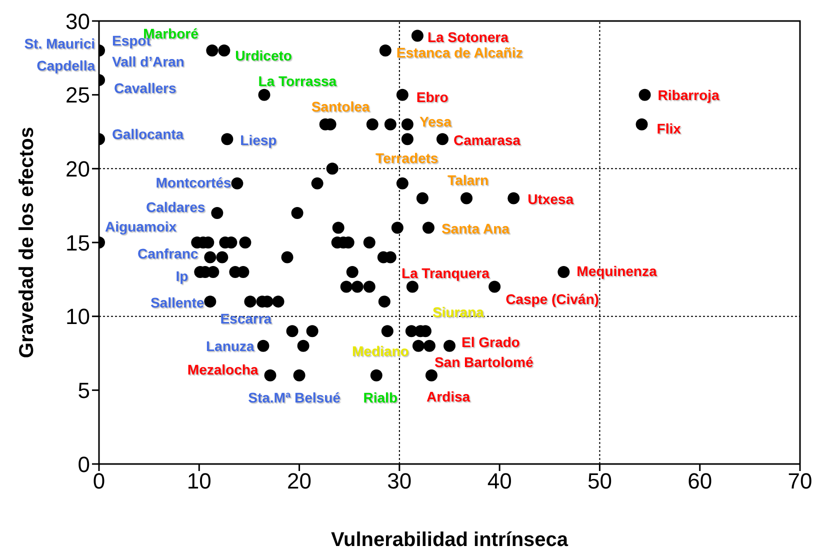  What do you see at coordinates (177, 302) in the screenshot?
I see `annotation: Sallente` at bounding box center [177, 302].